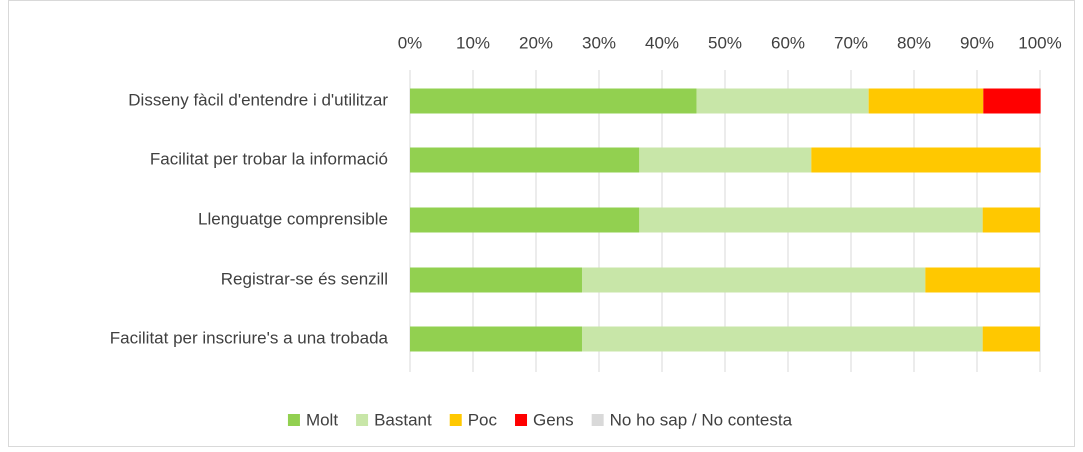 The height and width of the screenshot is (452, 1083). I want to click on legend-label: Poc, so click(483, 419).